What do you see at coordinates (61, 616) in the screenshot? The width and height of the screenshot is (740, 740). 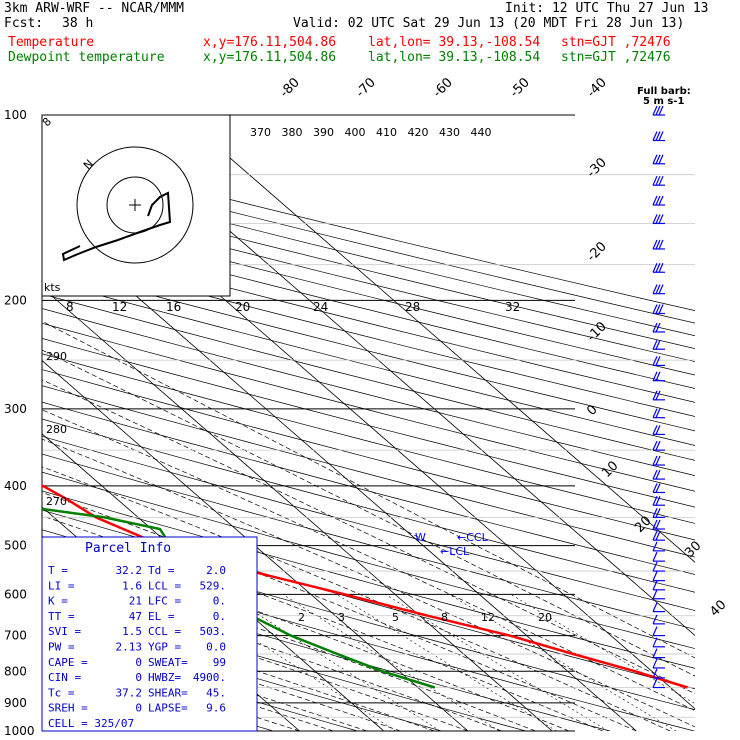 I see `parcel-field-label: TT =` at bounding box center [61, 616].